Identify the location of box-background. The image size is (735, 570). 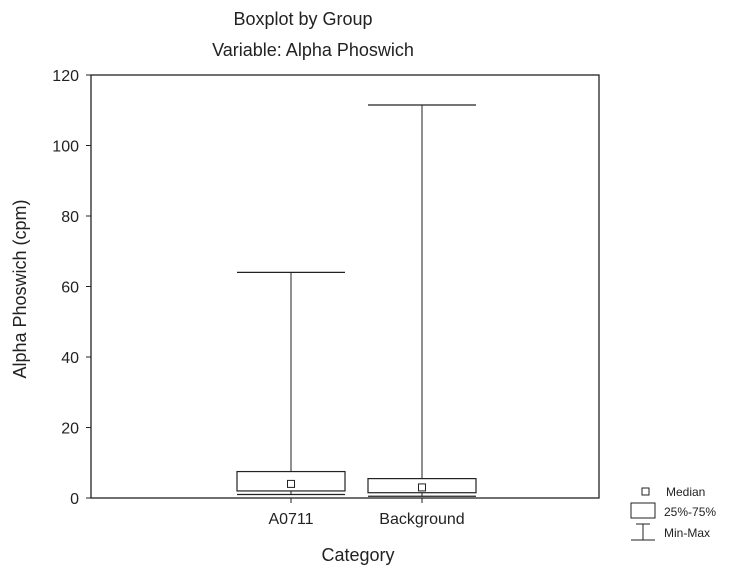
(422, 300).